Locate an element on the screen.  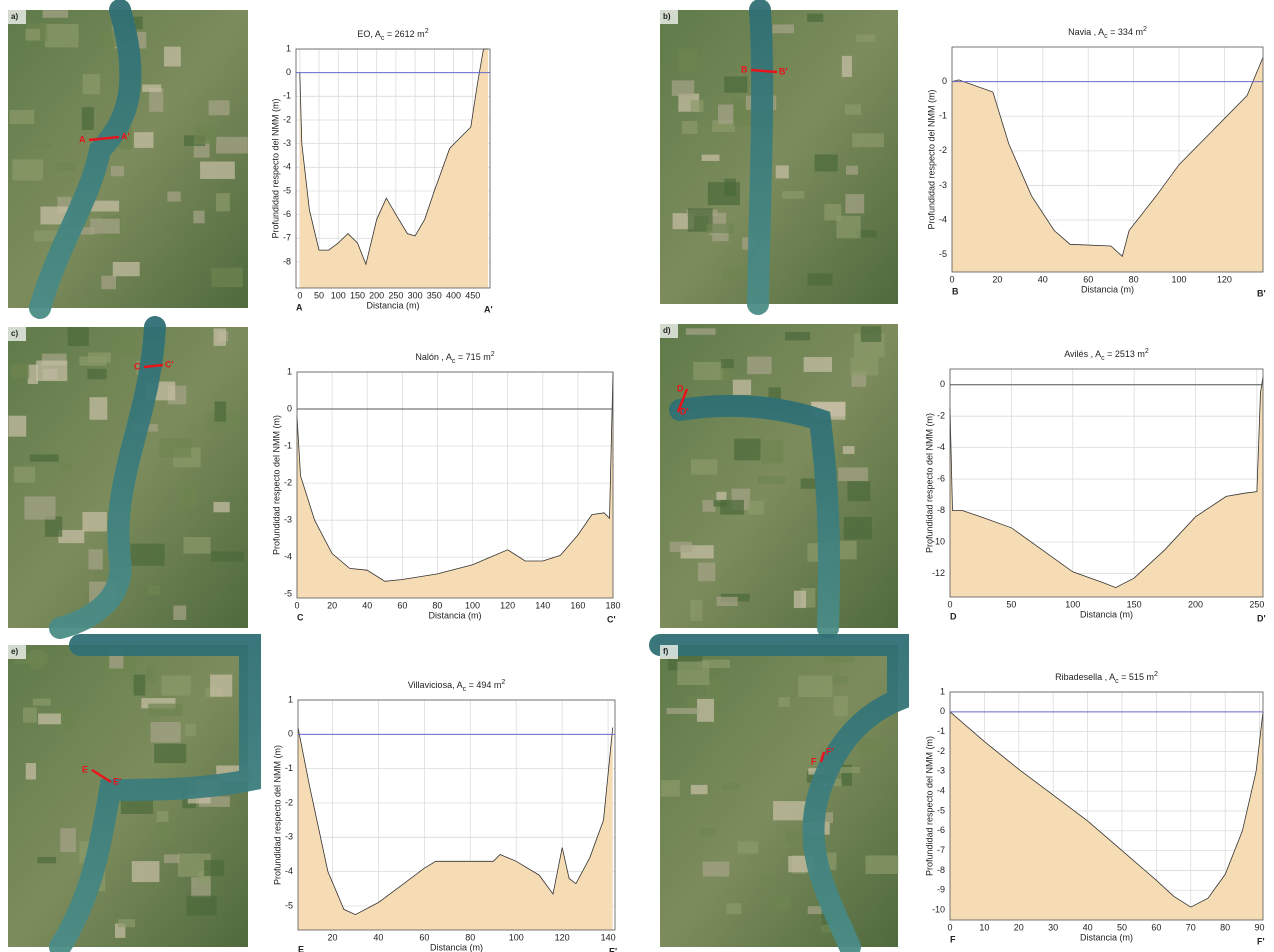
x-tick-label: 160 is located at coordinates (577, 605).